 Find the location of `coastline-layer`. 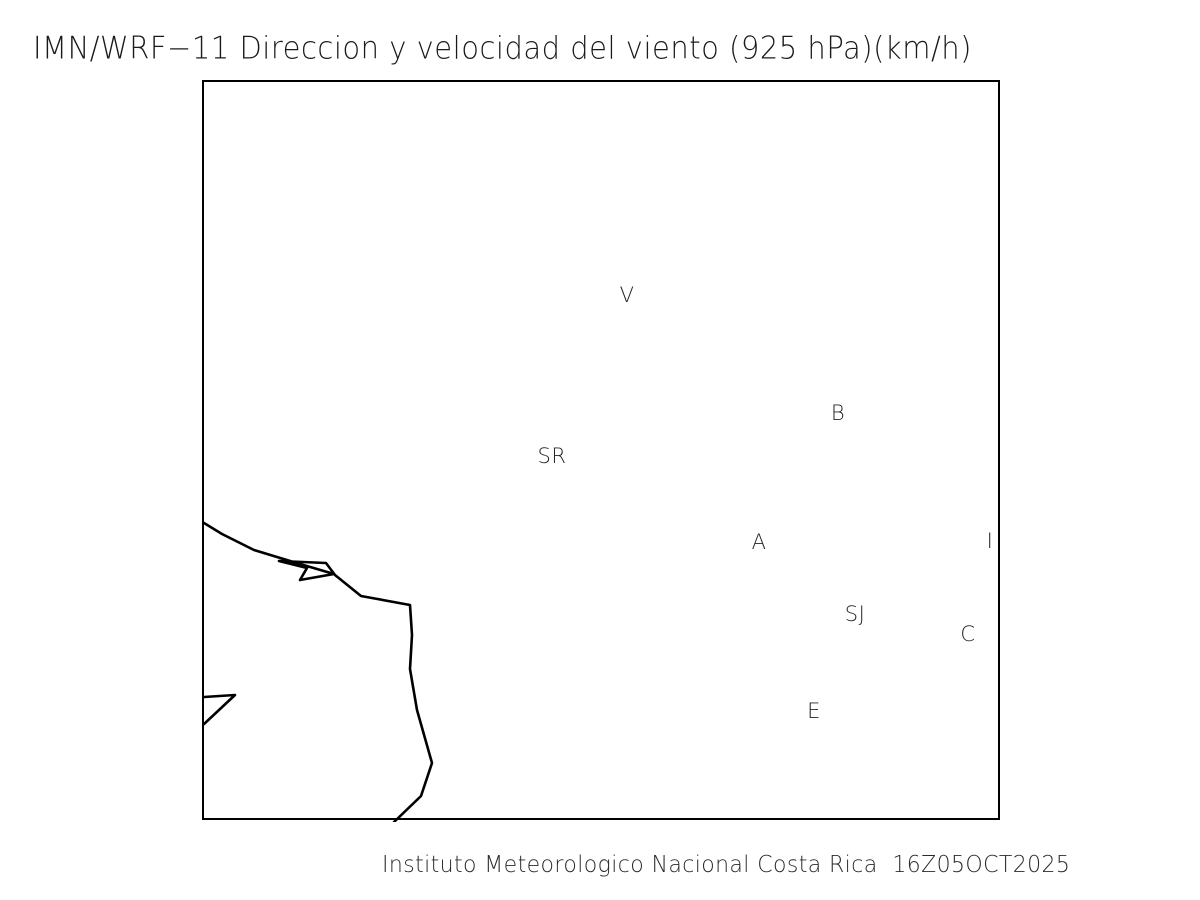

coastline-layer is located at coordinates (319, 671).